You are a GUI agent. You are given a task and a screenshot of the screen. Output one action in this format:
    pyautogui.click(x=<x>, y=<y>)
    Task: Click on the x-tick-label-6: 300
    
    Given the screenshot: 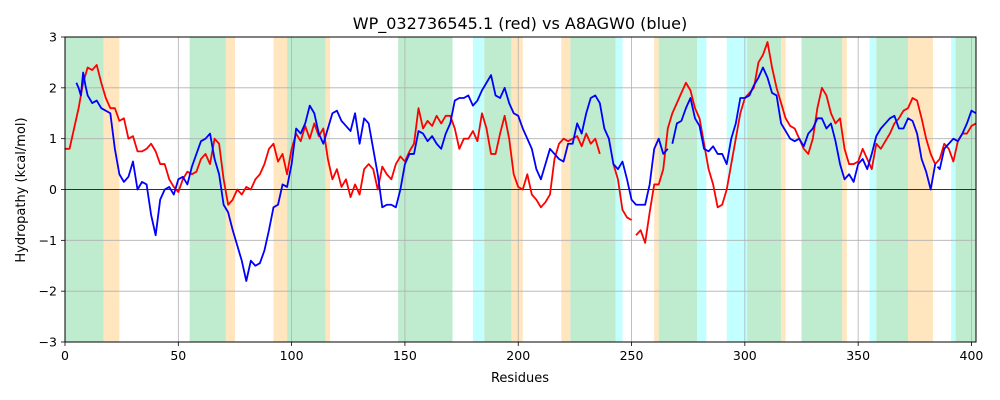 What is the action you would take?
    pyautogui.click(x=745, y=355)
    